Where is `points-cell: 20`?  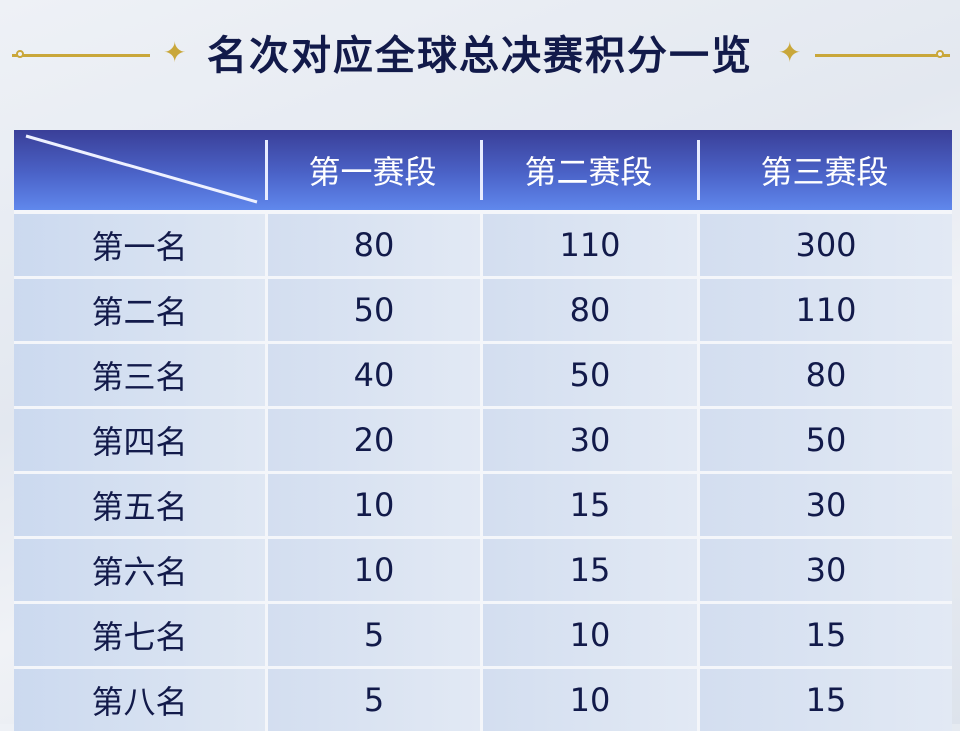
points-cell: 20 is located at coordinates (372, 438).